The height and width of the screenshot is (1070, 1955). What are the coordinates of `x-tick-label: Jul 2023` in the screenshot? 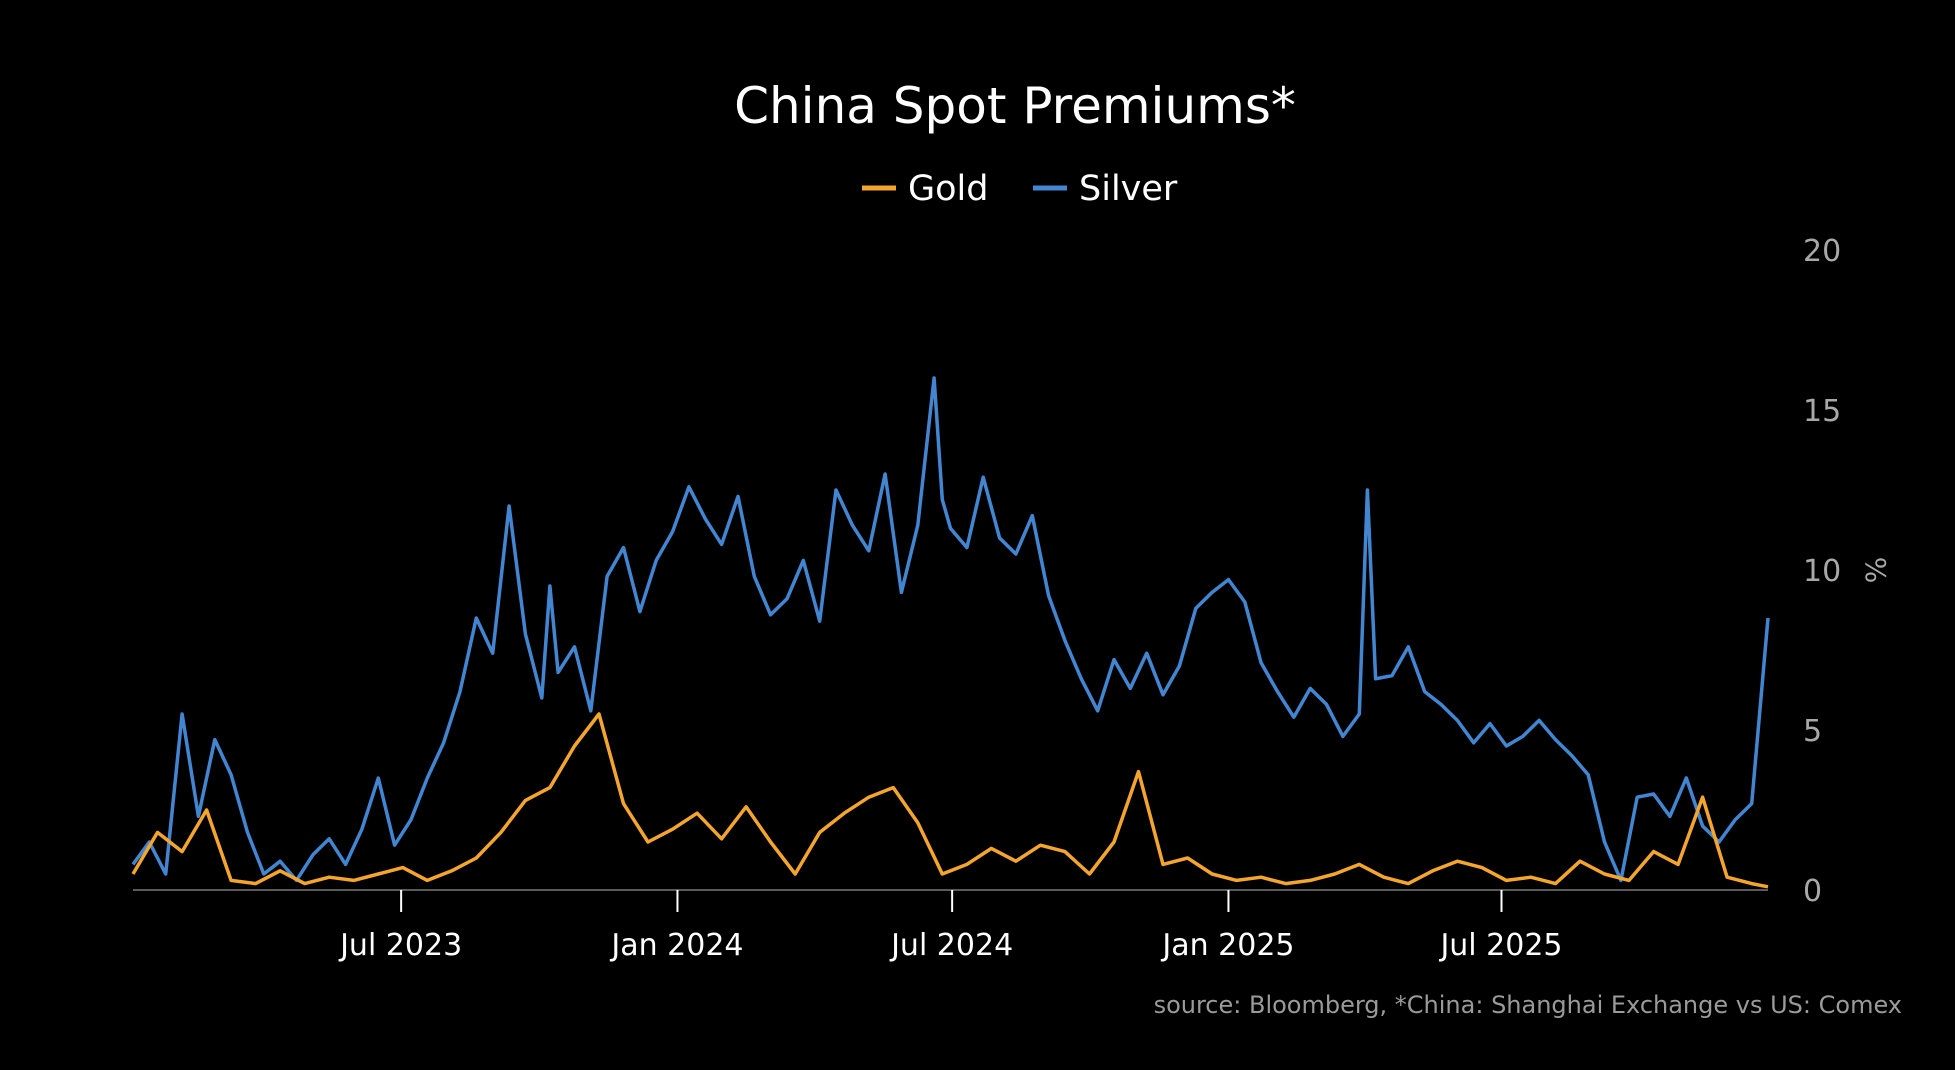 It's located at (400, 945).